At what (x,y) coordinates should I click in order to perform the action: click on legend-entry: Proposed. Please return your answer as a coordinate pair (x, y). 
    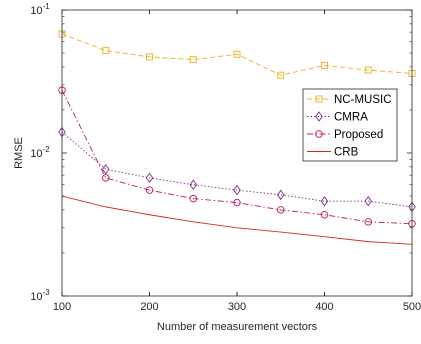
    Looking at the image, I should click on (345, 135).